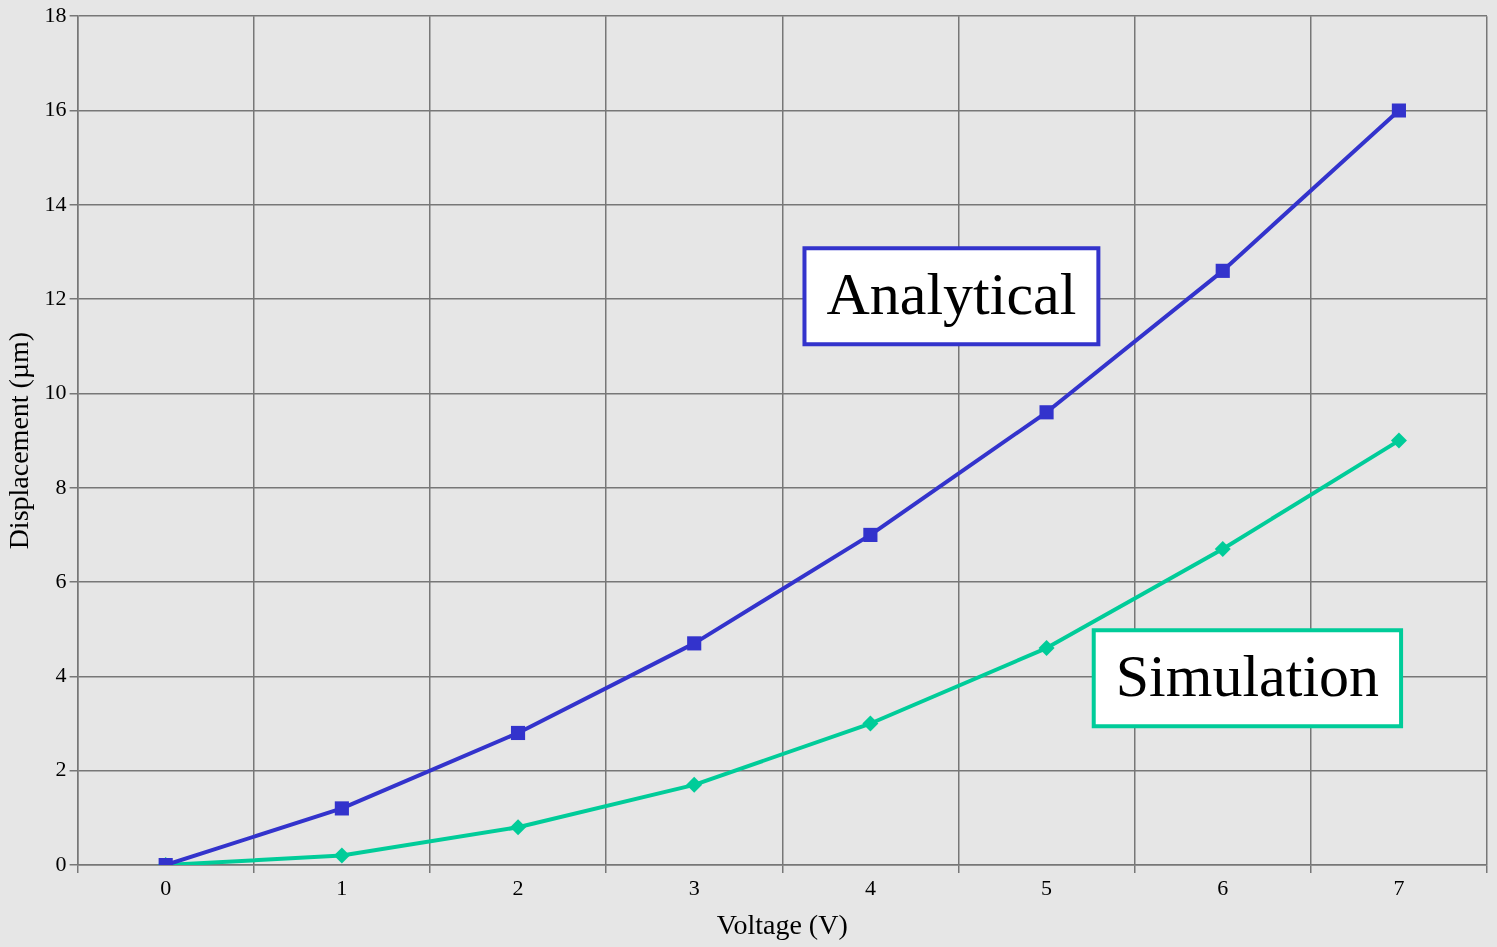  Describe the element at coordinates (61, 675) in the screenshot. I see `y-tick-label: 4` at that location.